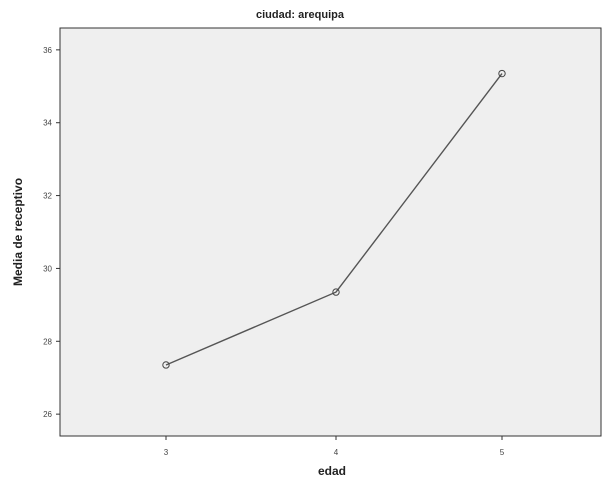 The image size is (603, 481). I want to click on x-tick-label: 5, so click(502, 452).